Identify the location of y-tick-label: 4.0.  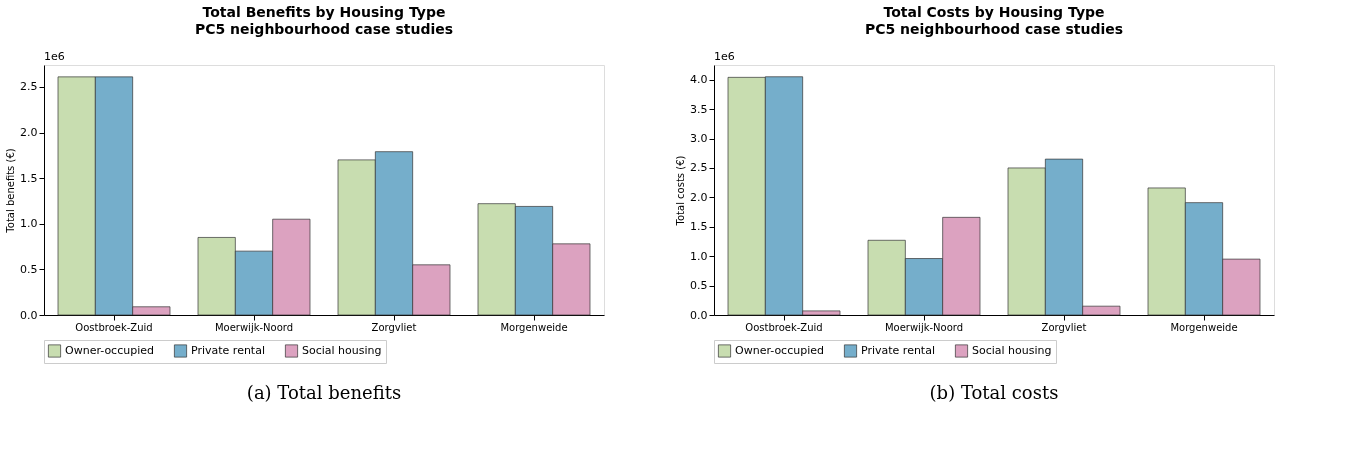
(699, 80).